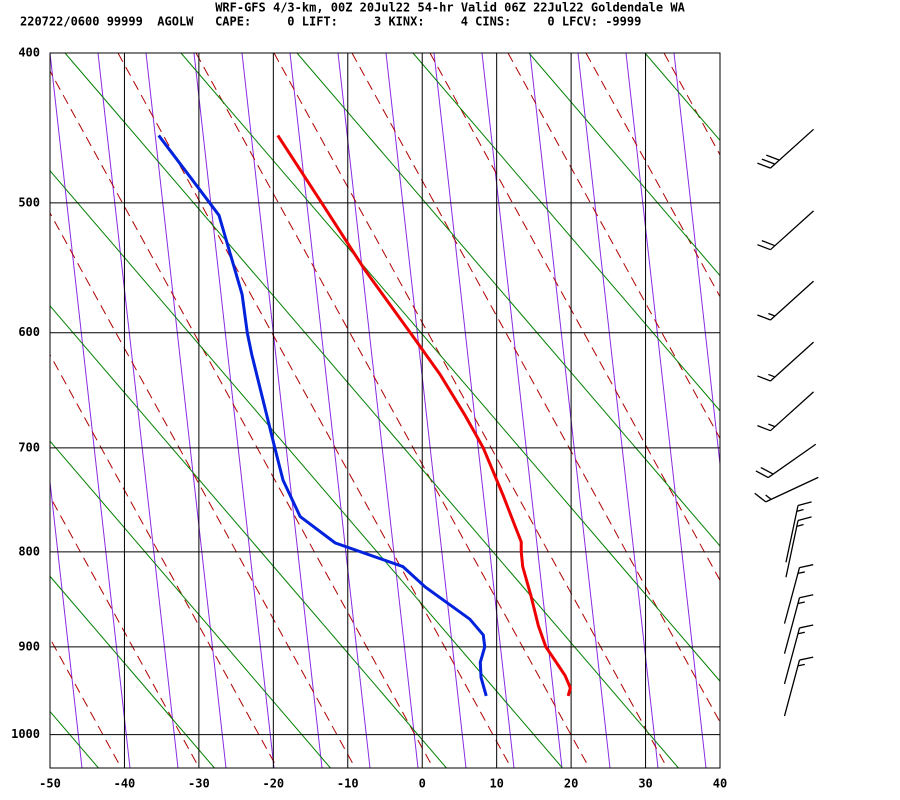 This screenshot has height=800, width=900. I want to click on x-tick-label: 30, so click(645, 784).